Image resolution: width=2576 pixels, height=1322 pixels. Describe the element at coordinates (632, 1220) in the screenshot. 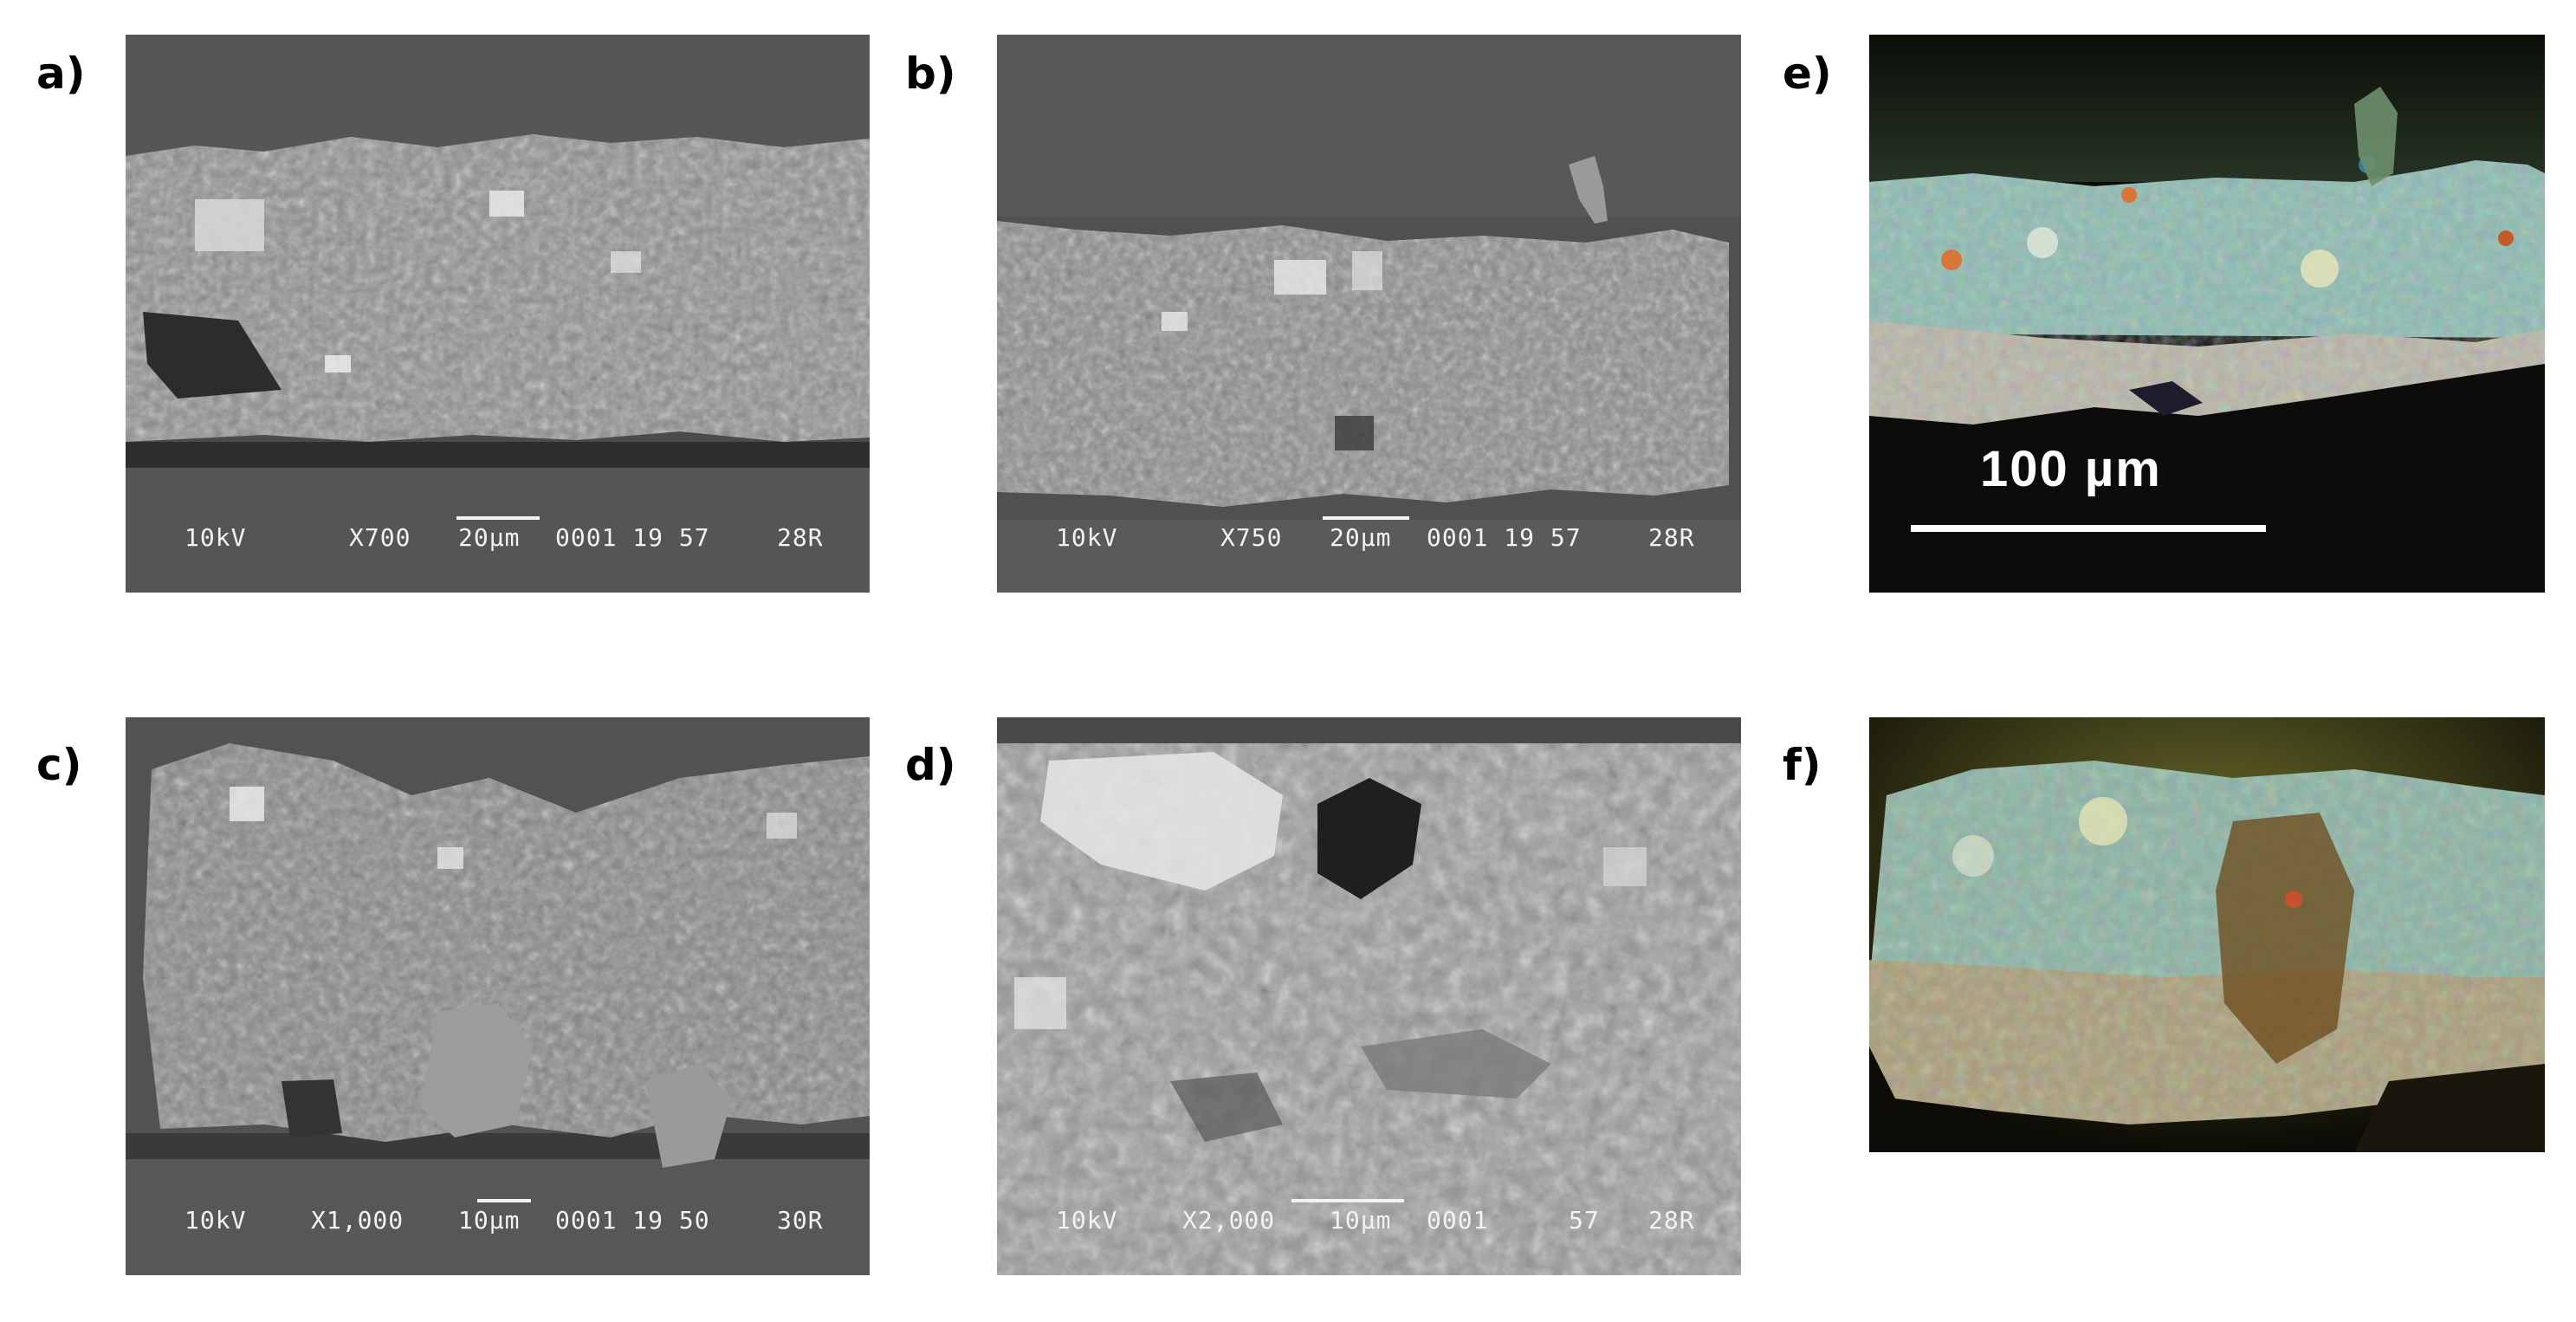

I see `sem-code-c: 0001 19 50` at that location.